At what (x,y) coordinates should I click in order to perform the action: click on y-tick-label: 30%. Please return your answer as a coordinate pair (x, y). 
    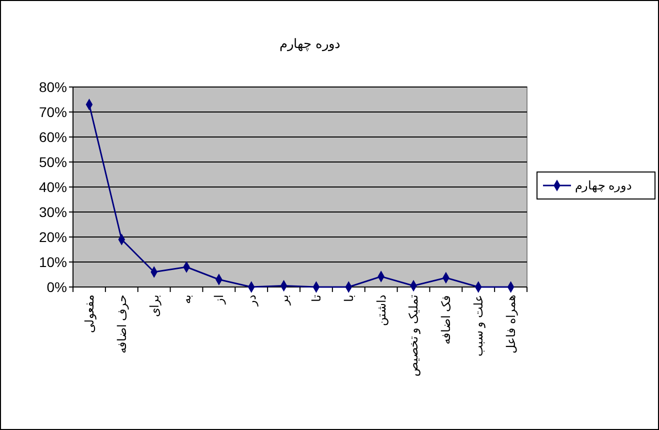
    Looking at the image, I should click on (52, 212).